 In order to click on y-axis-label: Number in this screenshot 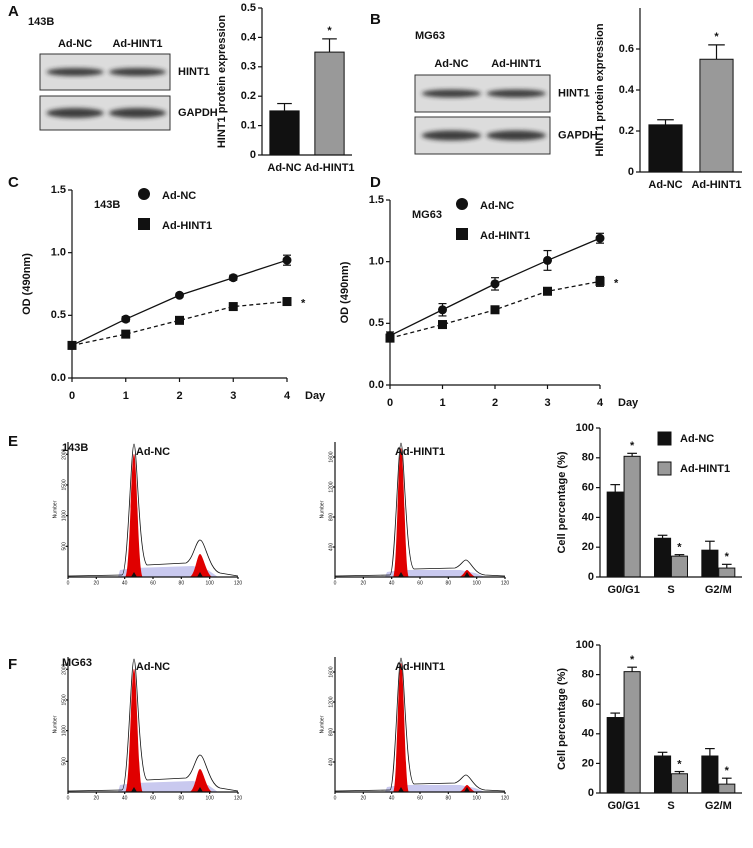, I will do `click(322, 509)`.